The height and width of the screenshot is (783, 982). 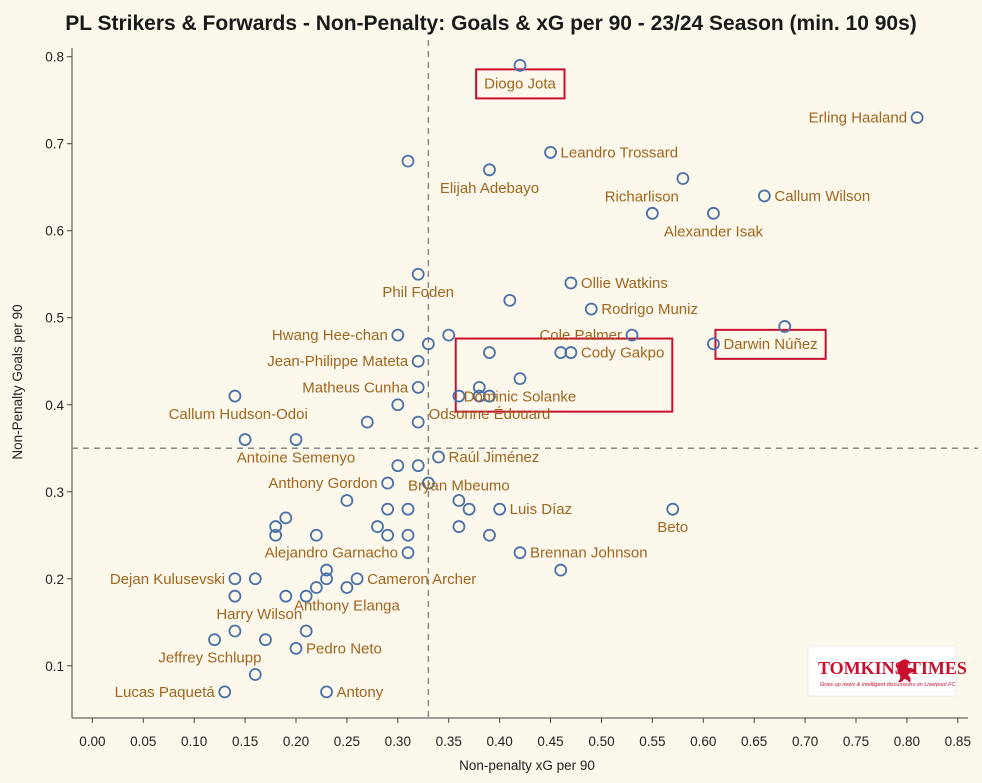 What do you see at coordinates (54, 579) in the screenshot?
I see `y-tick-label: 0.2` at bounding box center [54, 579].